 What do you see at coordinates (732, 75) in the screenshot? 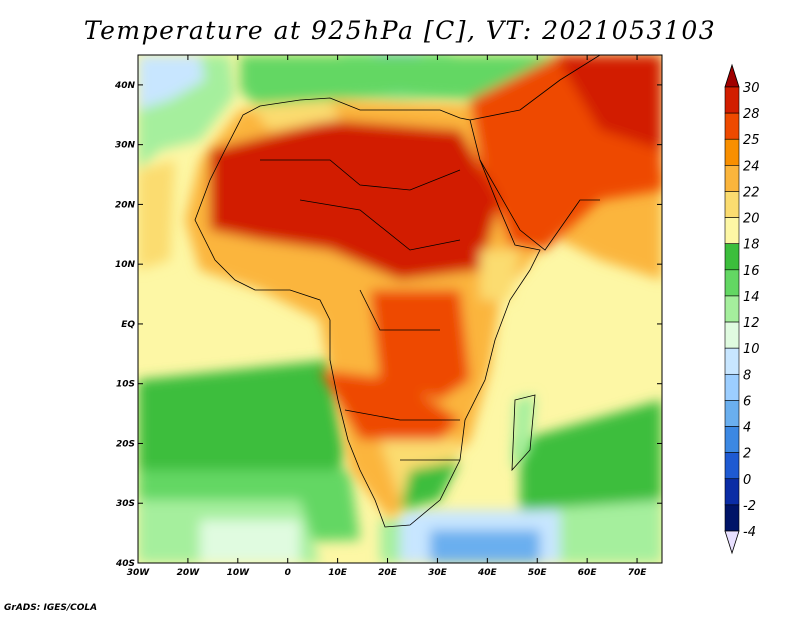
I see `colorbar-top-arrow` at bounding box center [732, 75].